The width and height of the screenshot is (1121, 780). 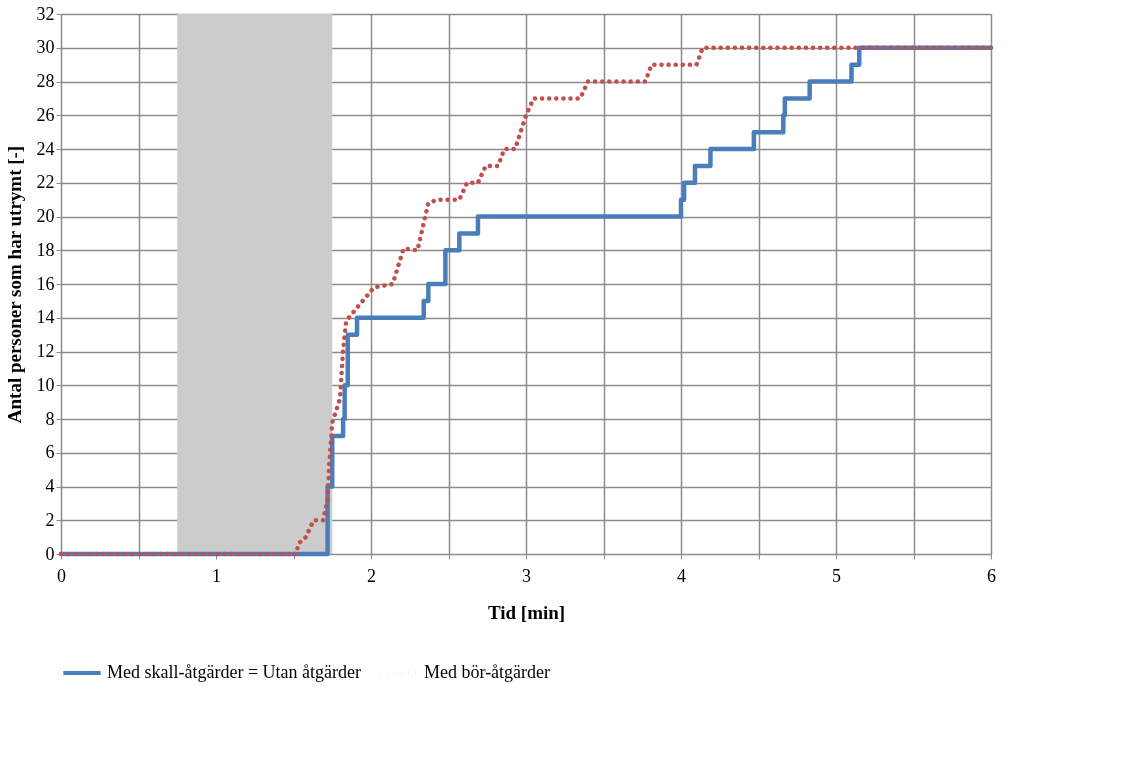 What do you see at coordinates (45, 351) in the screenshot?
I see `y-tick-label: 12` at bounding box center [45, 351].